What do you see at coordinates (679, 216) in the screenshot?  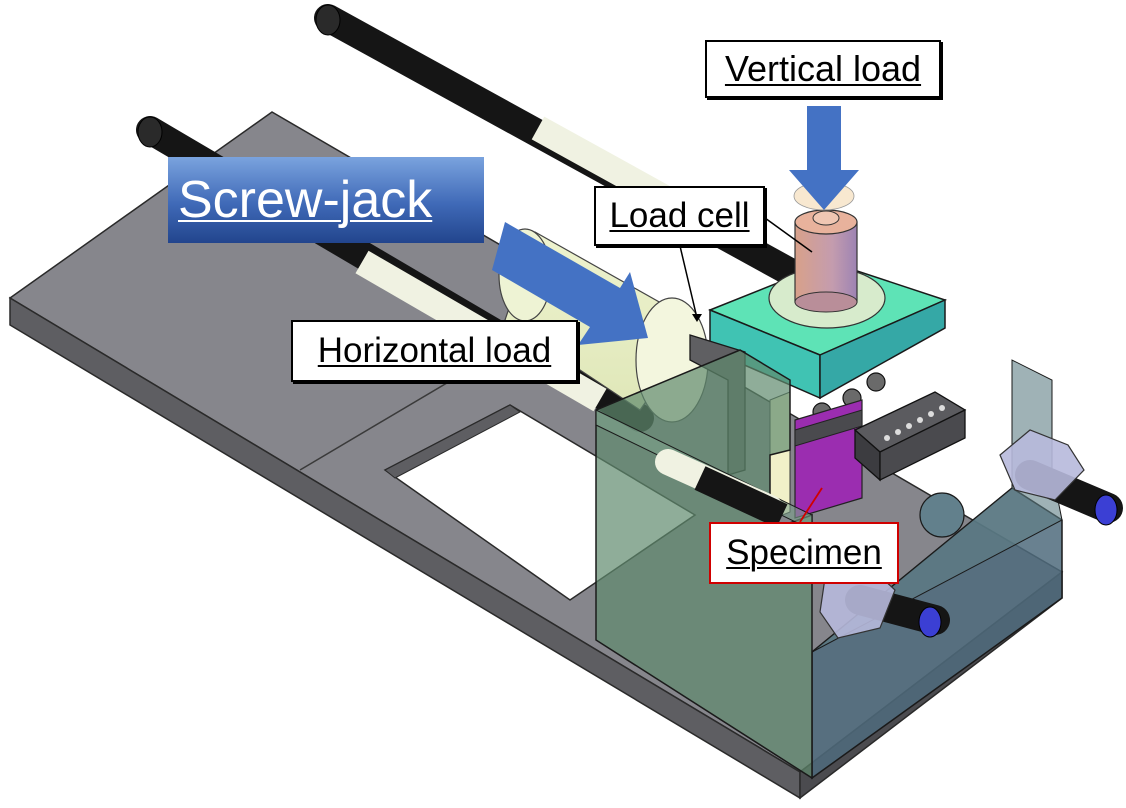 I see `load-cell-label: Load cell` at bounding box center [679, 216].